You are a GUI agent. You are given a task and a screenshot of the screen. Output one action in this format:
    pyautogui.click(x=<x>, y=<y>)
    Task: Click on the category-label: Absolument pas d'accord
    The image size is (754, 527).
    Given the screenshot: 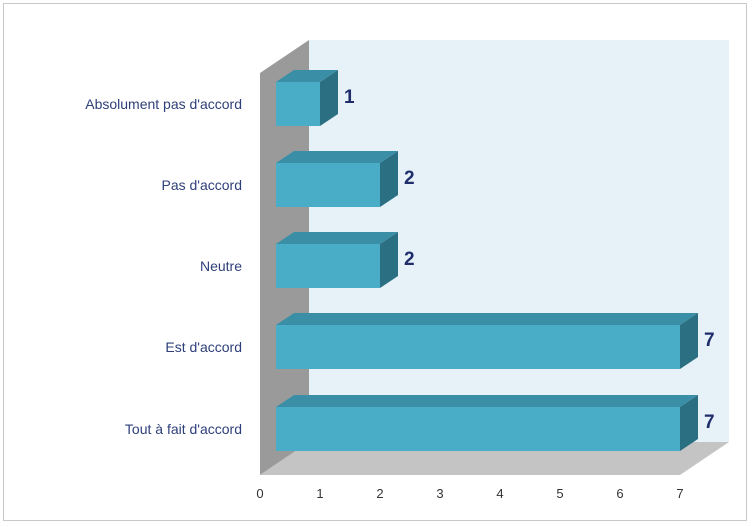 What is the action you would take?
    pyautogui.click(x=163, y=104)
    